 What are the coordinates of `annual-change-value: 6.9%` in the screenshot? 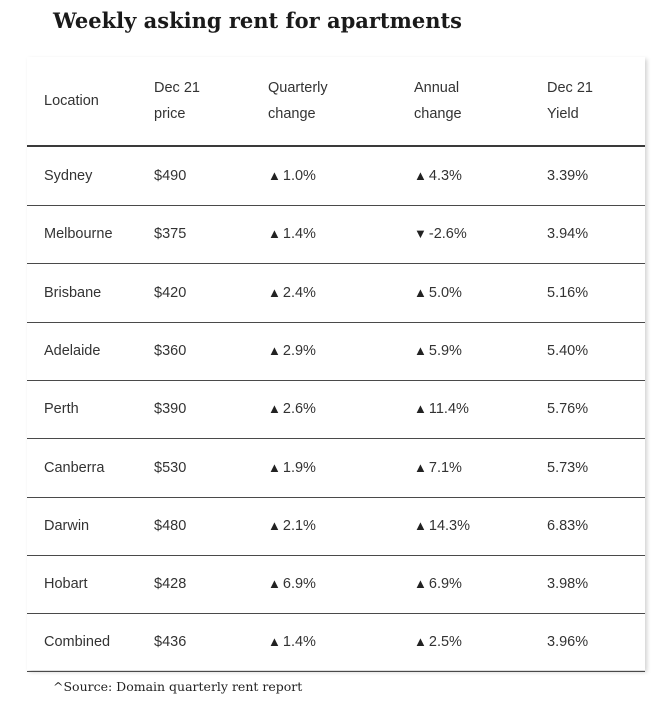 It's located at (445, 584).